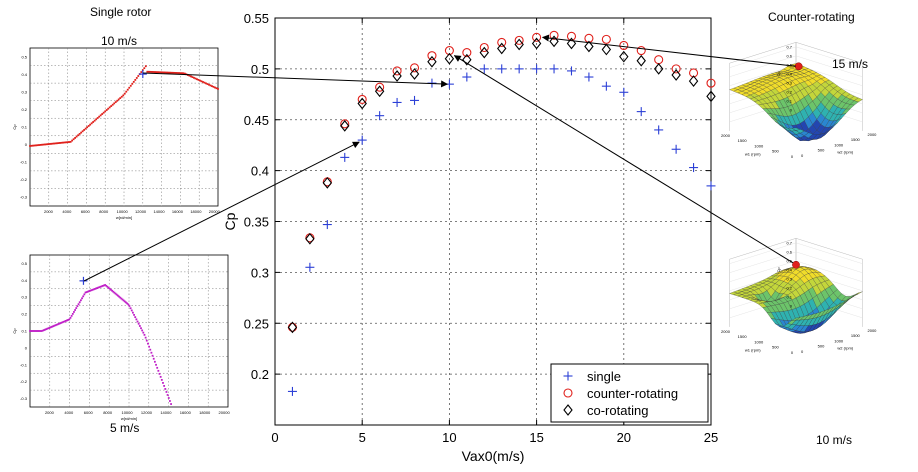  What do you see at coordinates (256, 222) in the screenshot?
I see `y-tick-label: 0.35` at bounding box center [256, 222].